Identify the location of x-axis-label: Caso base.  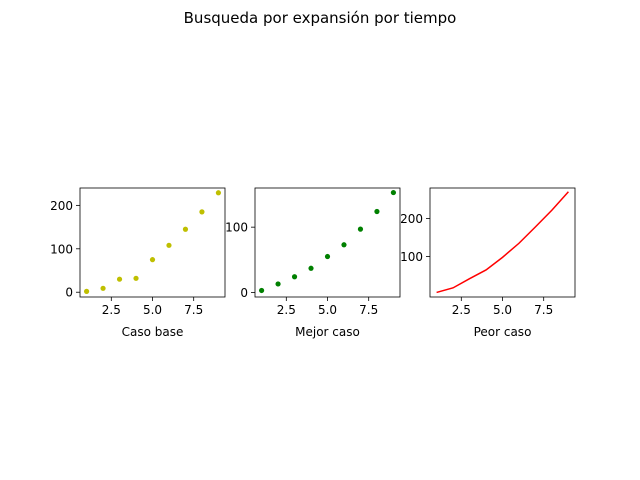
(153, 332).